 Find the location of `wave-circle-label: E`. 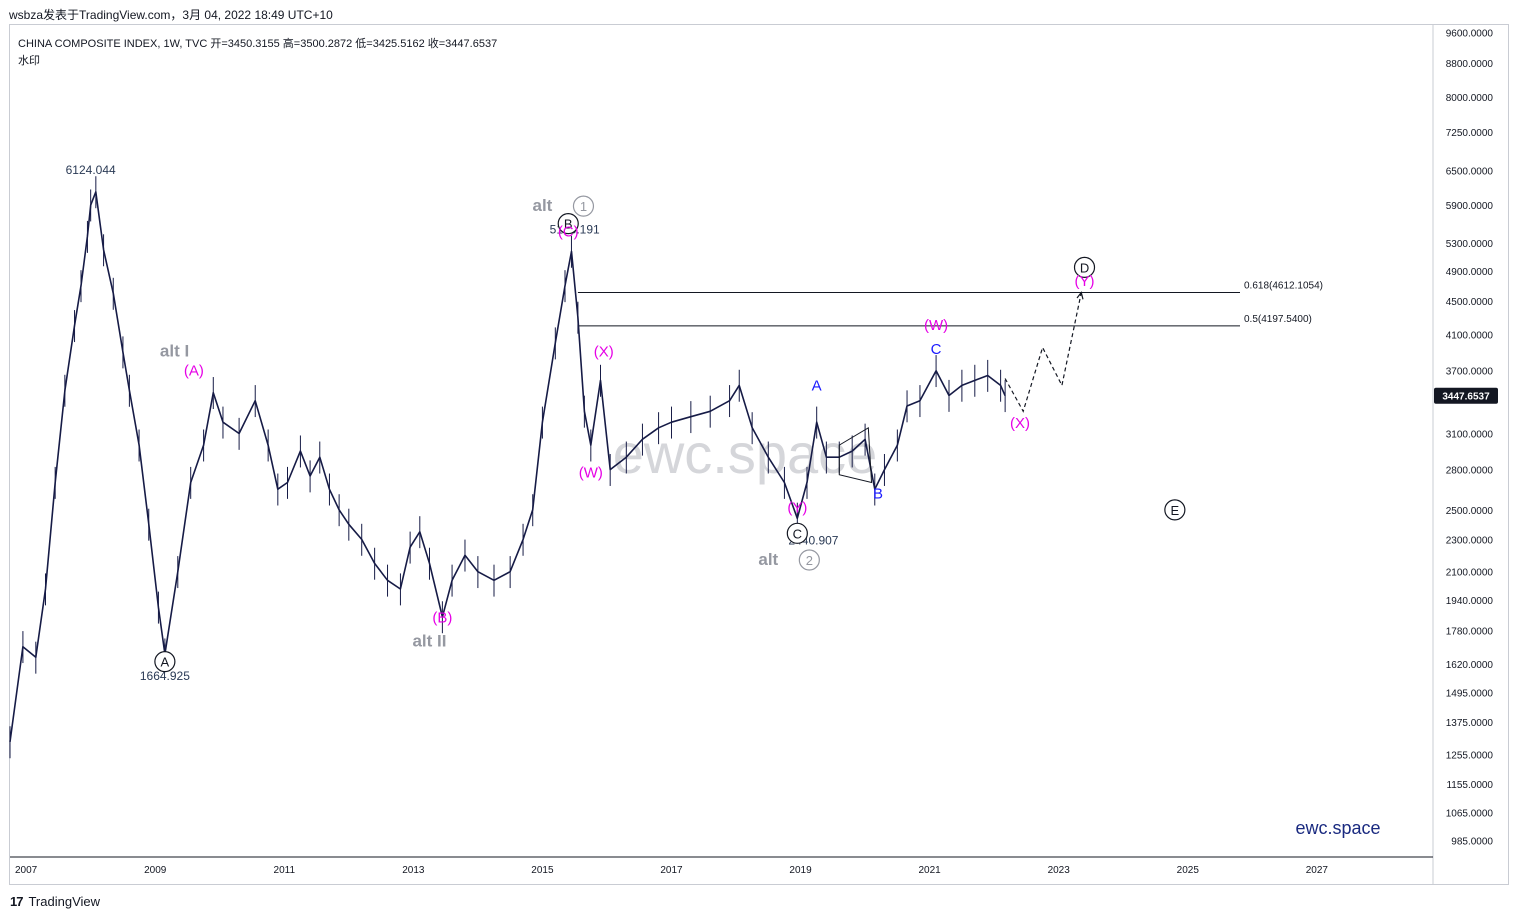

wave-circle-label: E is located at coordinates (1175, 510).